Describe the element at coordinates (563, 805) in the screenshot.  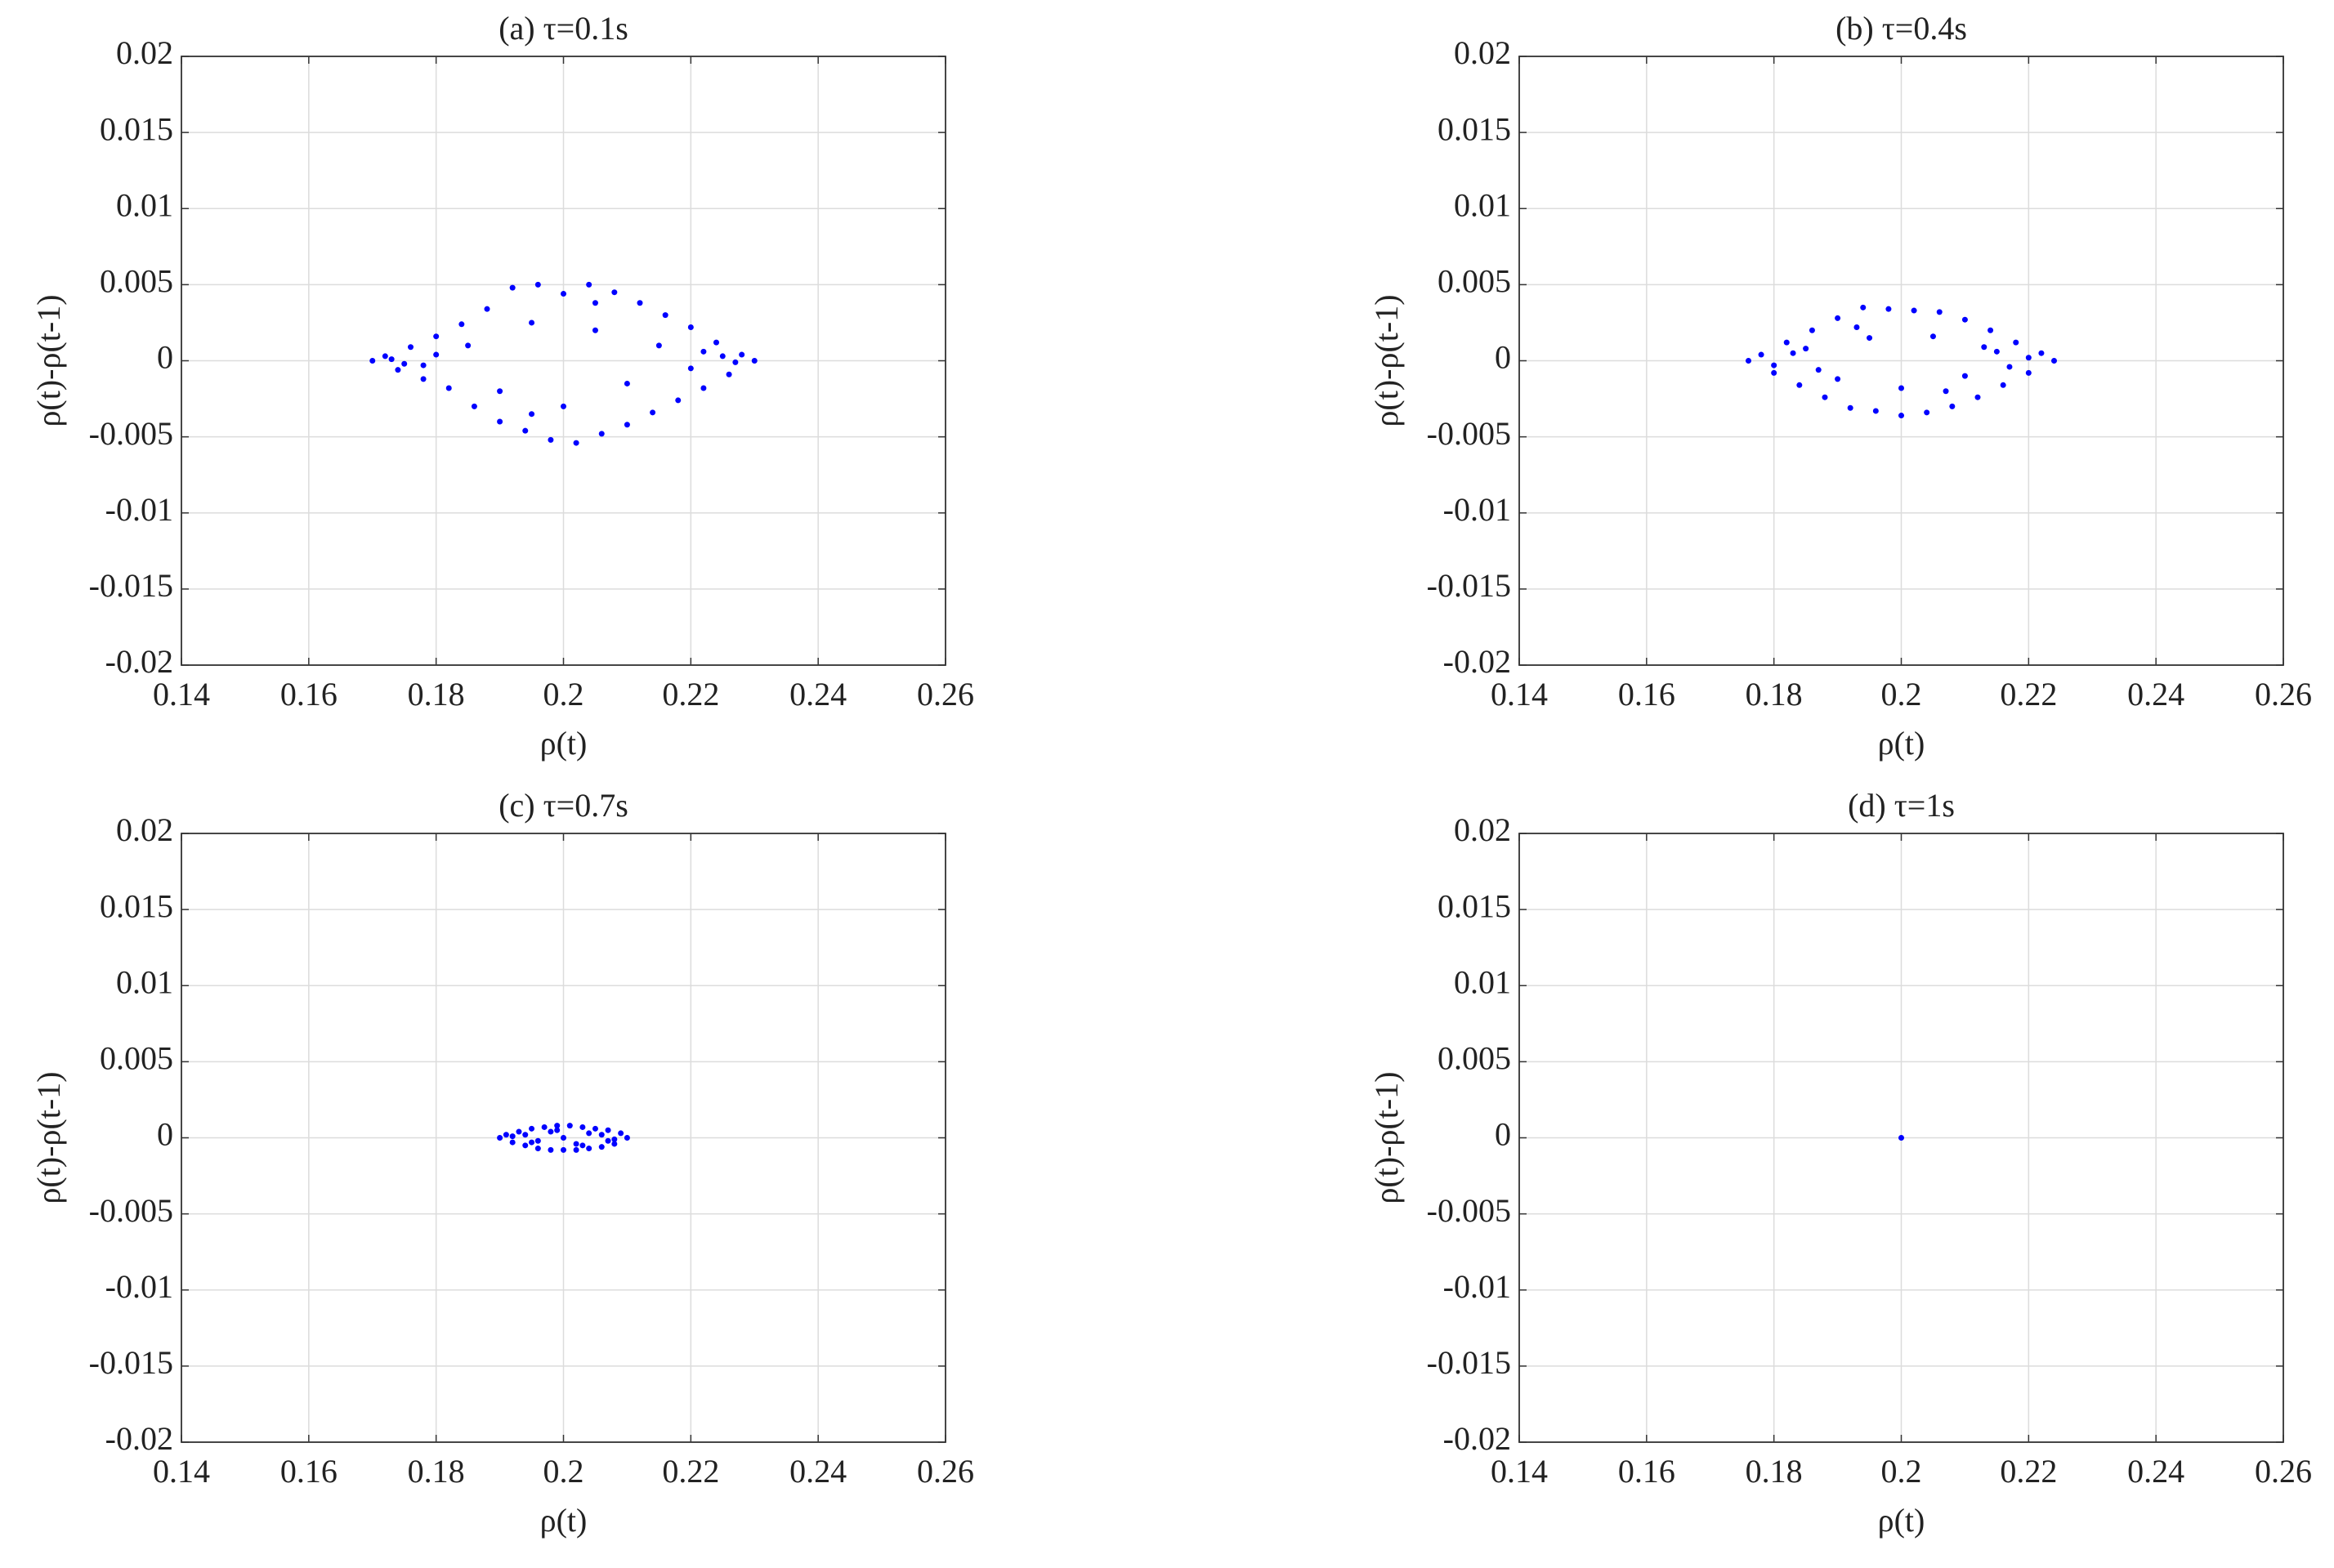
I see `chart-title: (c) τ=0.7s` at that location.